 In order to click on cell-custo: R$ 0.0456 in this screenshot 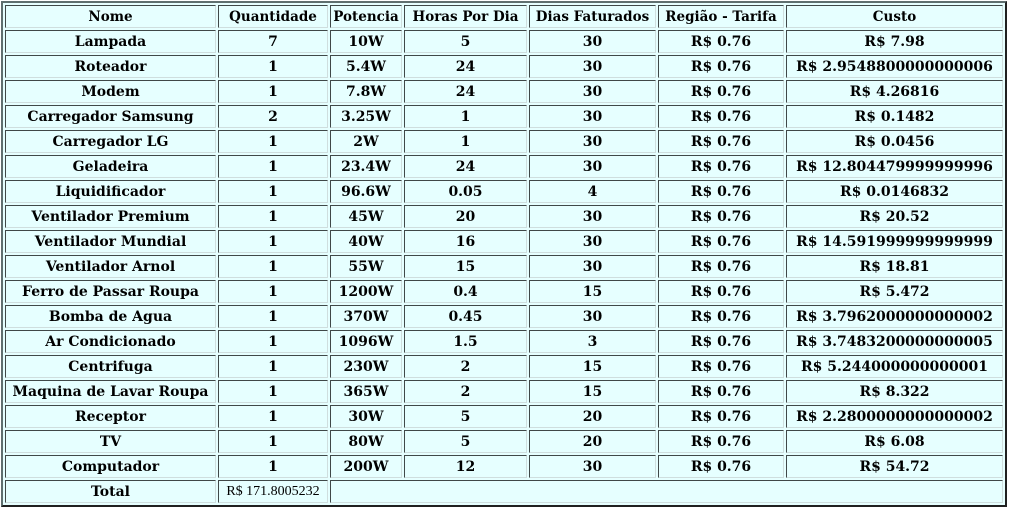, I will do `click(894, 141)`.